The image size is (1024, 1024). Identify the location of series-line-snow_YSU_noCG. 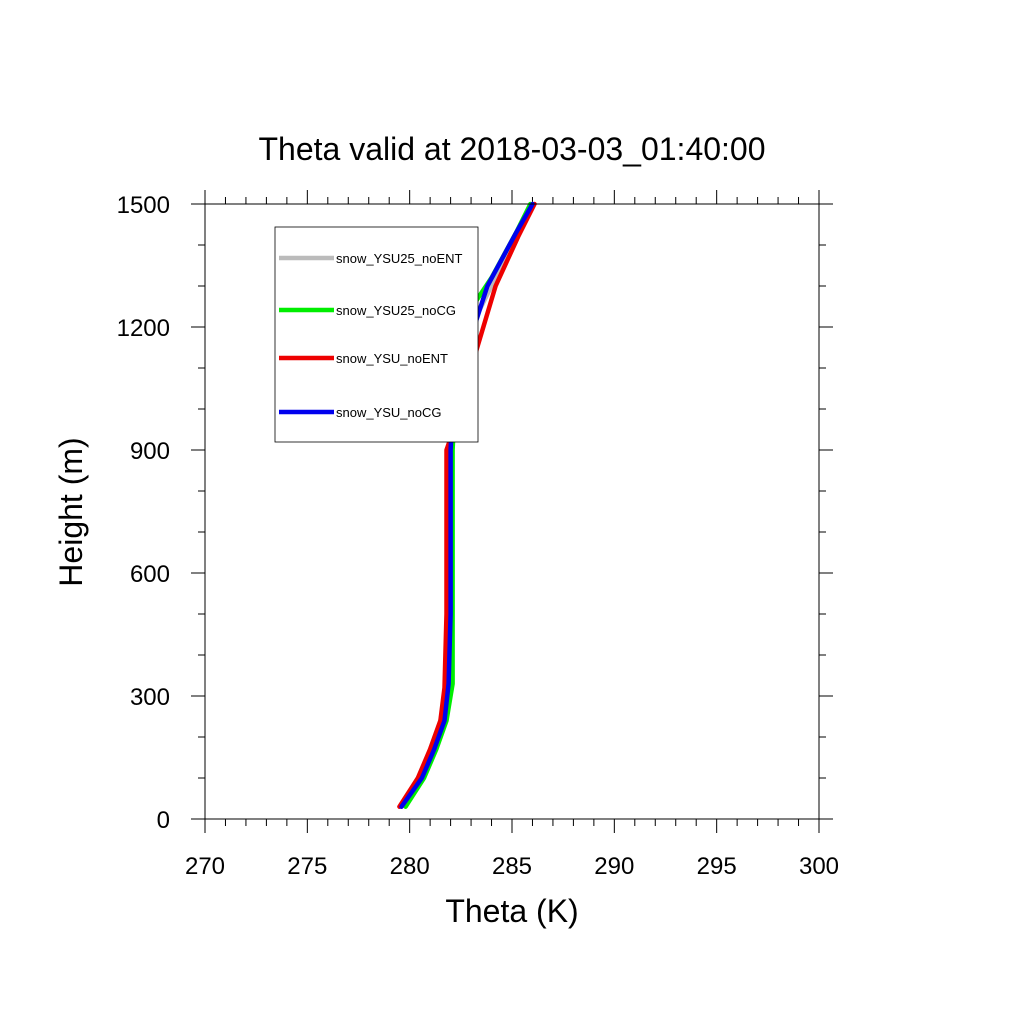
(467, 505).